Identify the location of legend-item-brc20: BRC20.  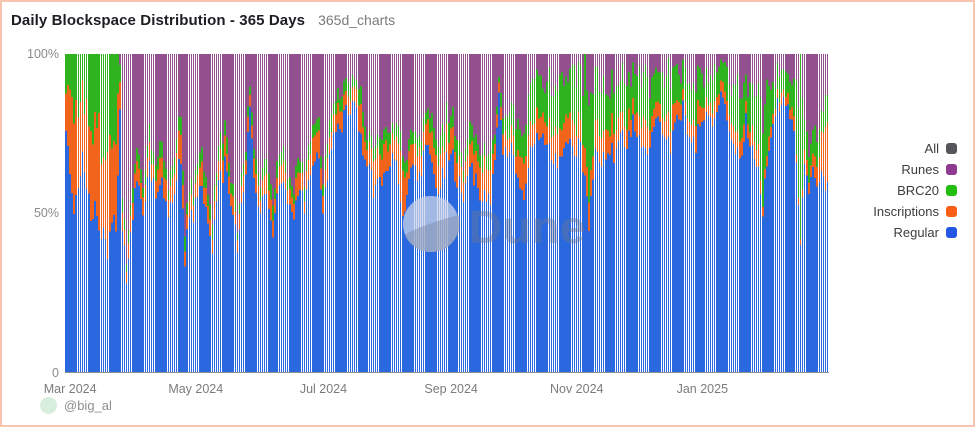
(927, 190).